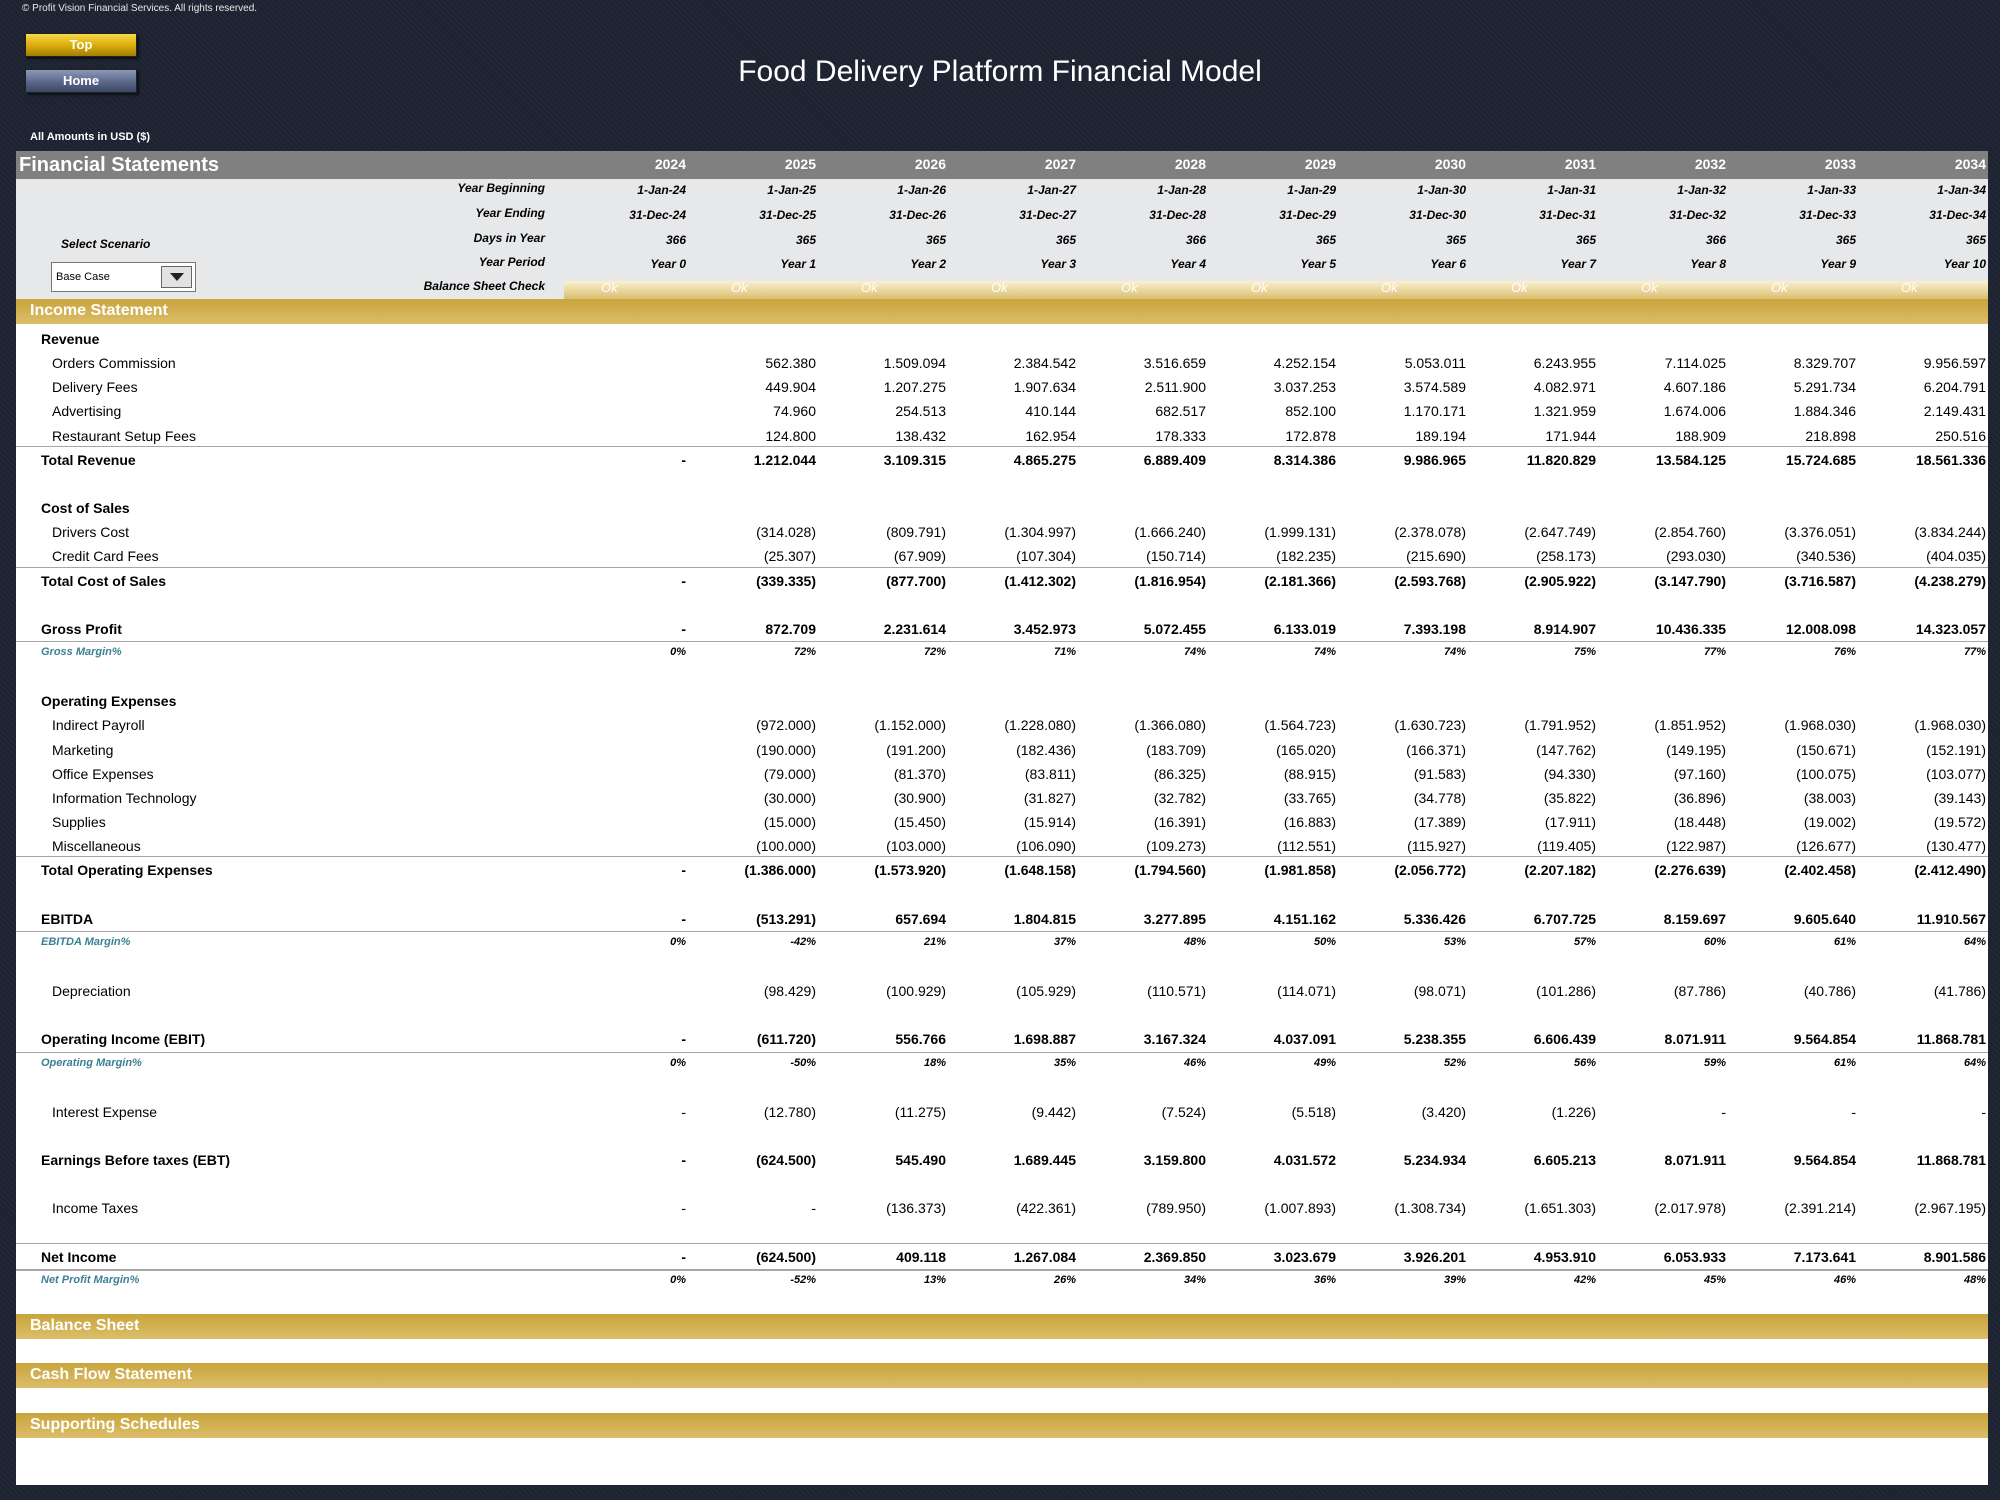  What do you see at coordinates (921, 1257) in the screenshot?
I see `row-value: 409.118` at bounding box center [921, 1257].